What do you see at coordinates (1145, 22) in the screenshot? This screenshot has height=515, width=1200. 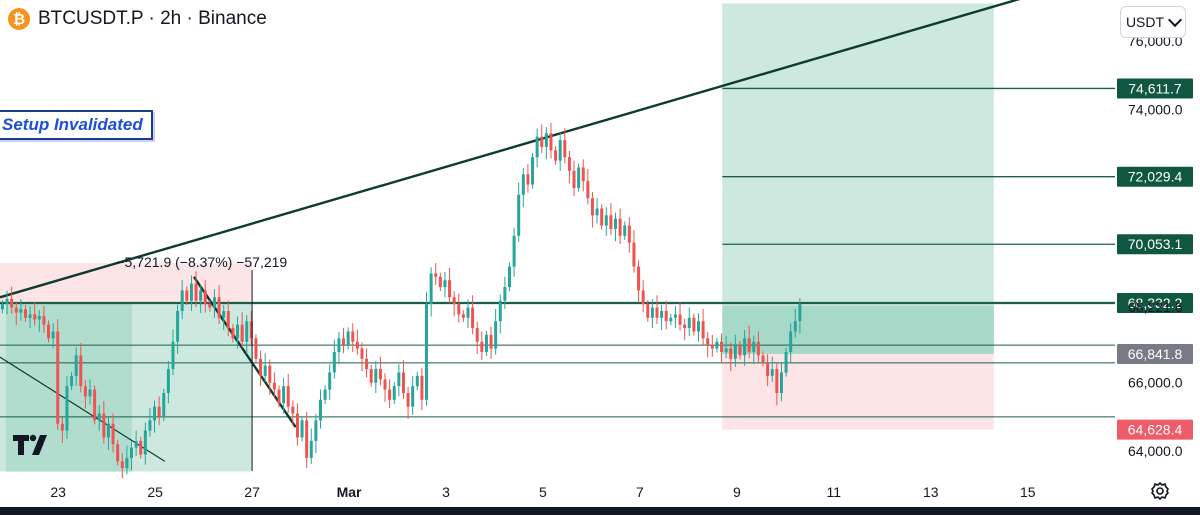 I see `currency-label: USDT` at bounding box center [1145, 22].